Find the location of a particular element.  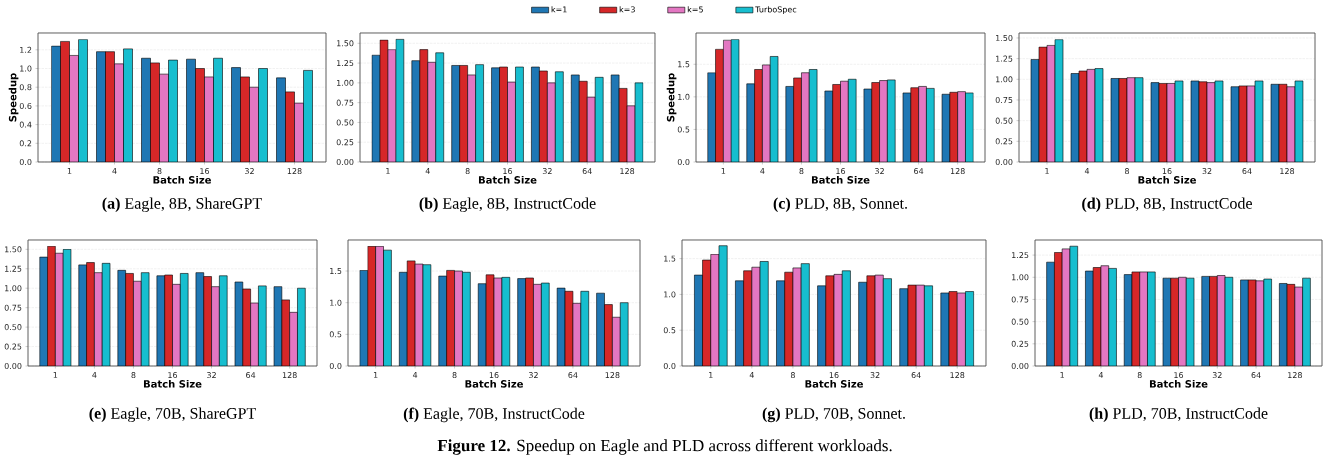

y-tick-label: 0.8 is located at coordinates (25, 87).